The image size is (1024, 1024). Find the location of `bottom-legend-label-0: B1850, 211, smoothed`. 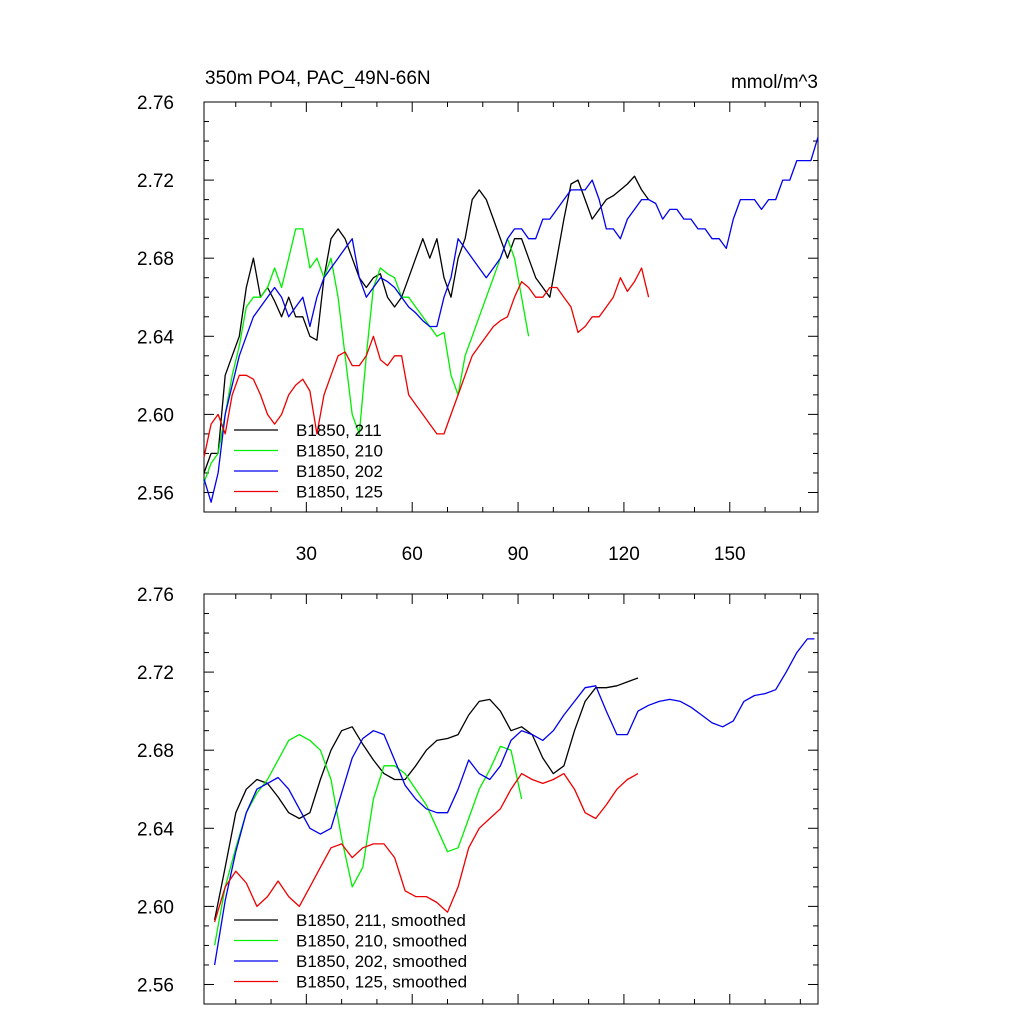

bottom-legend-label-0: B1850, 211, smoothed is located at coordinates (381, 920).